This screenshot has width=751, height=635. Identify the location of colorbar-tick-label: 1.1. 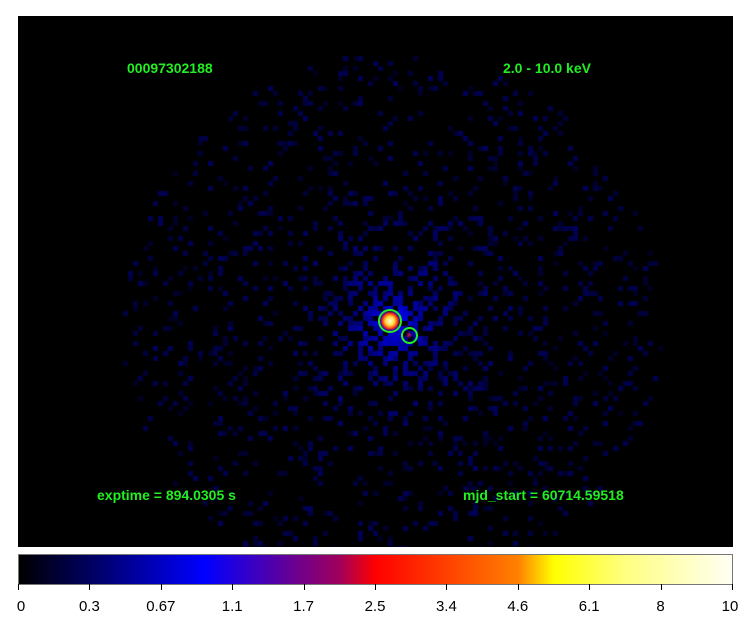
(232, 606).